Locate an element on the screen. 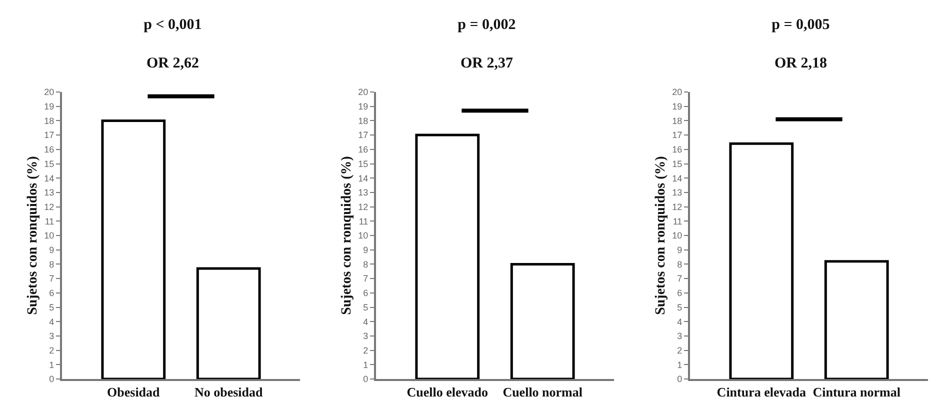 The width and height of the screenshot is (943, 413). chart-subtitle: OR 2,62 is located at coordinates (172, 64).